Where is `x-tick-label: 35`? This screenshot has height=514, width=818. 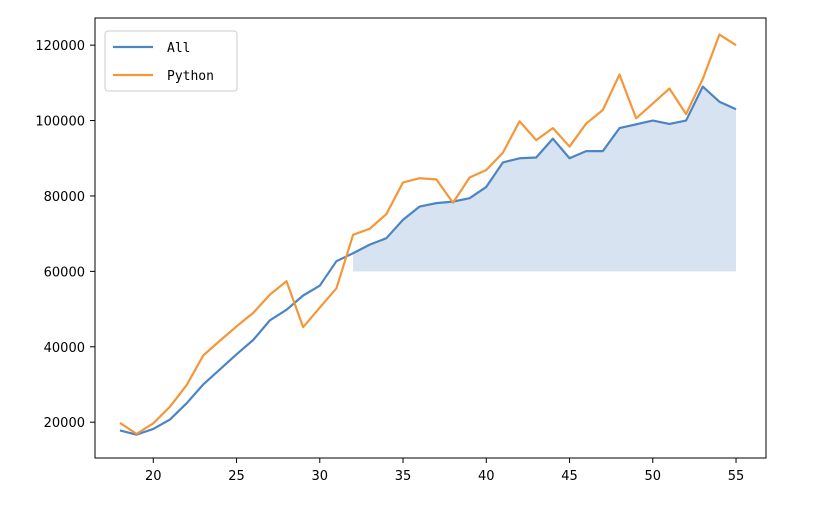
x-tick-label: 35 is located at coordinates (403, 476).